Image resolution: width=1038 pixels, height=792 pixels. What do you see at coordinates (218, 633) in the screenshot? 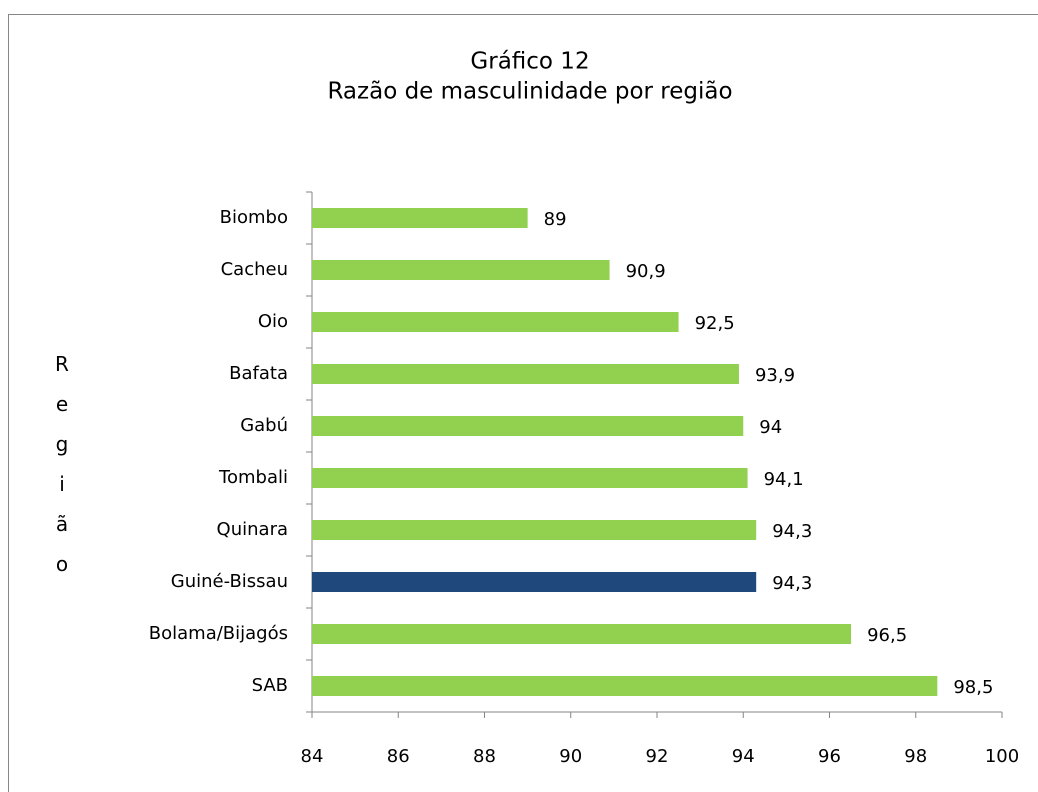
I see `y-tick-label: Bolama/Bijagós` at bounding box center [218, 633].